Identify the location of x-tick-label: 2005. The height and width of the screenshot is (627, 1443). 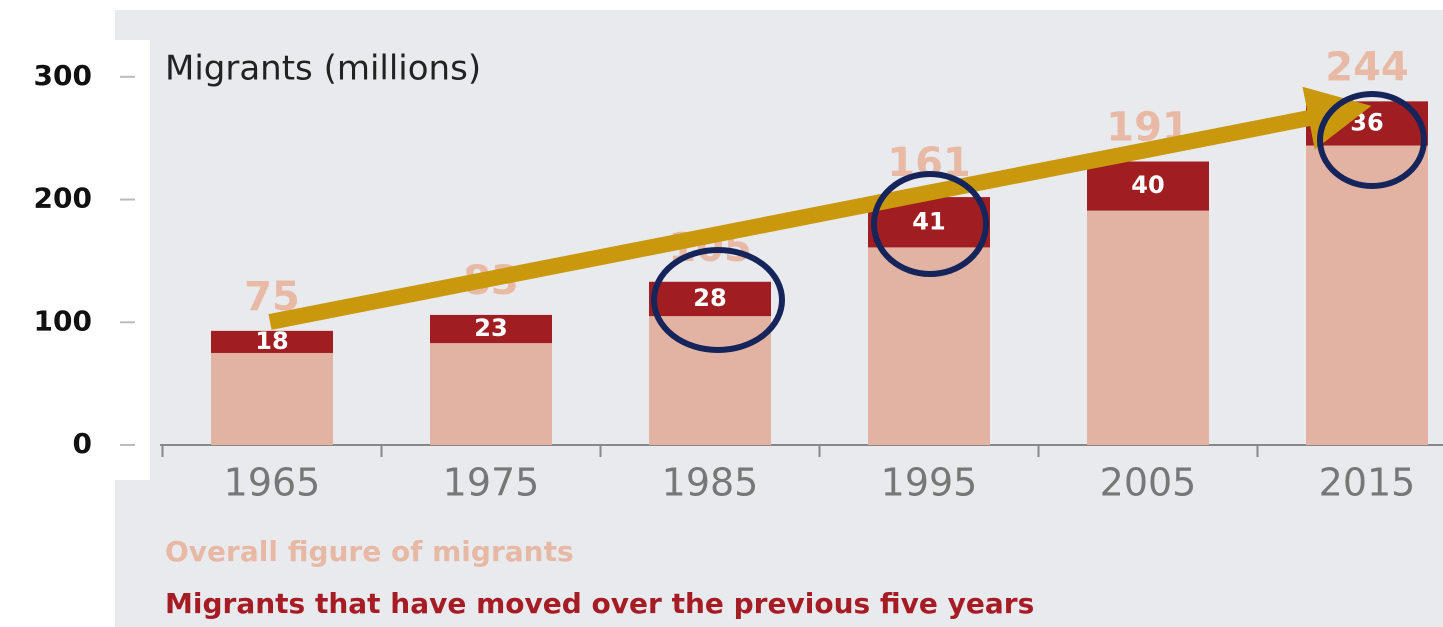
(1148, 483).